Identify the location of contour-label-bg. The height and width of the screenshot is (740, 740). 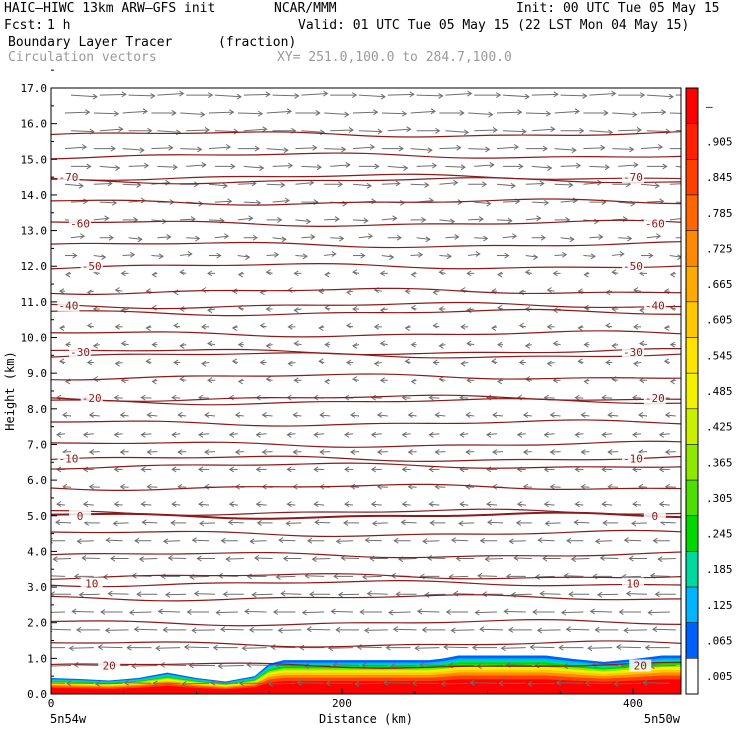
(91, 266).